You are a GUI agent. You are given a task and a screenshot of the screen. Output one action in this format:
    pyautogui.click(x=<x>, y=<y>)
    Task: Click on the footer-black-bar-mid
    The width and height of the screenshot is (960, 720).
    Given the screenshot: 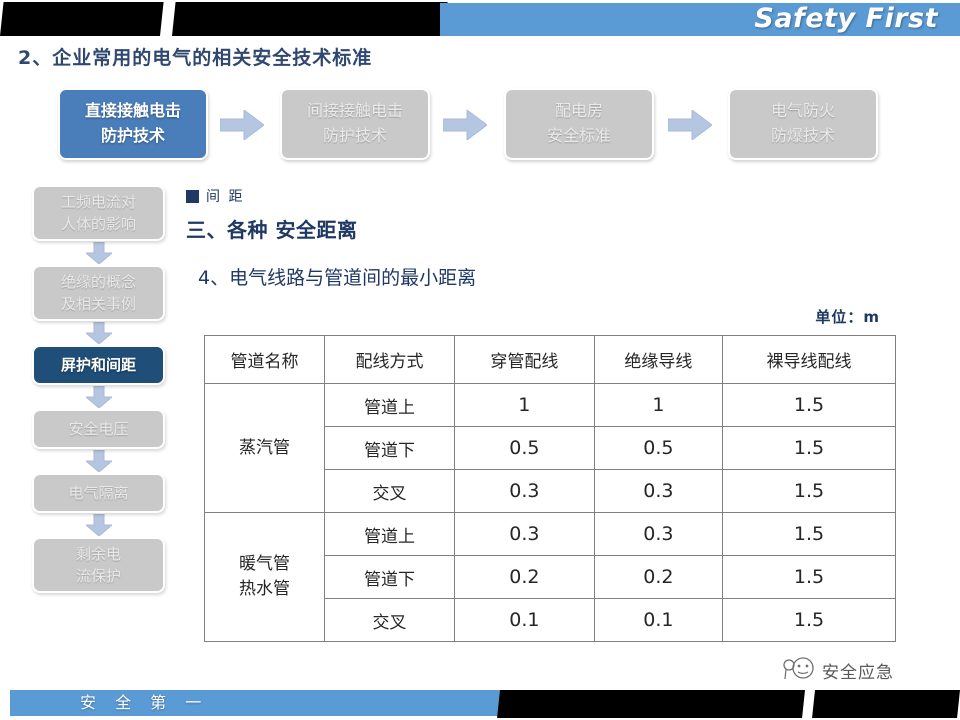 What is the action you would take?
    pyautogui.click(x=651, y=704)
    